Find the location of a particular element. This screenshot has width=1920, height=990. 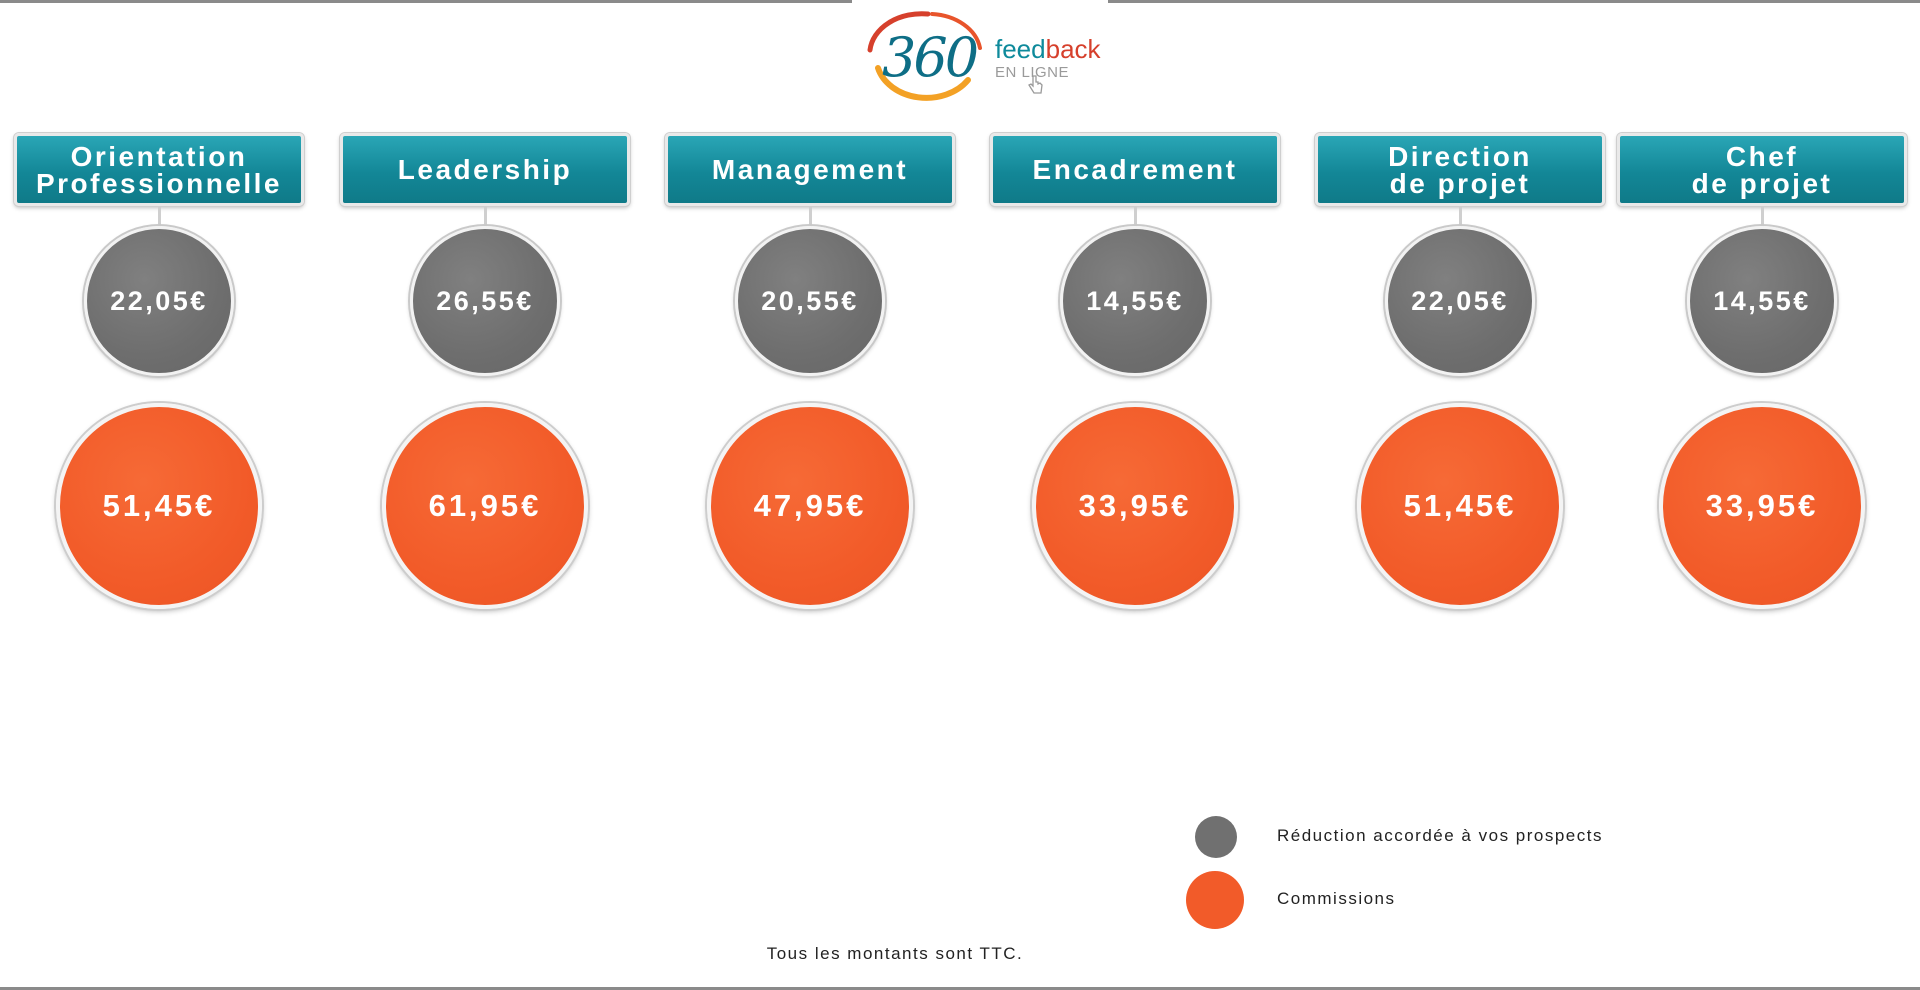

column-title: Encadrement is located at coordinates (1135, 169).